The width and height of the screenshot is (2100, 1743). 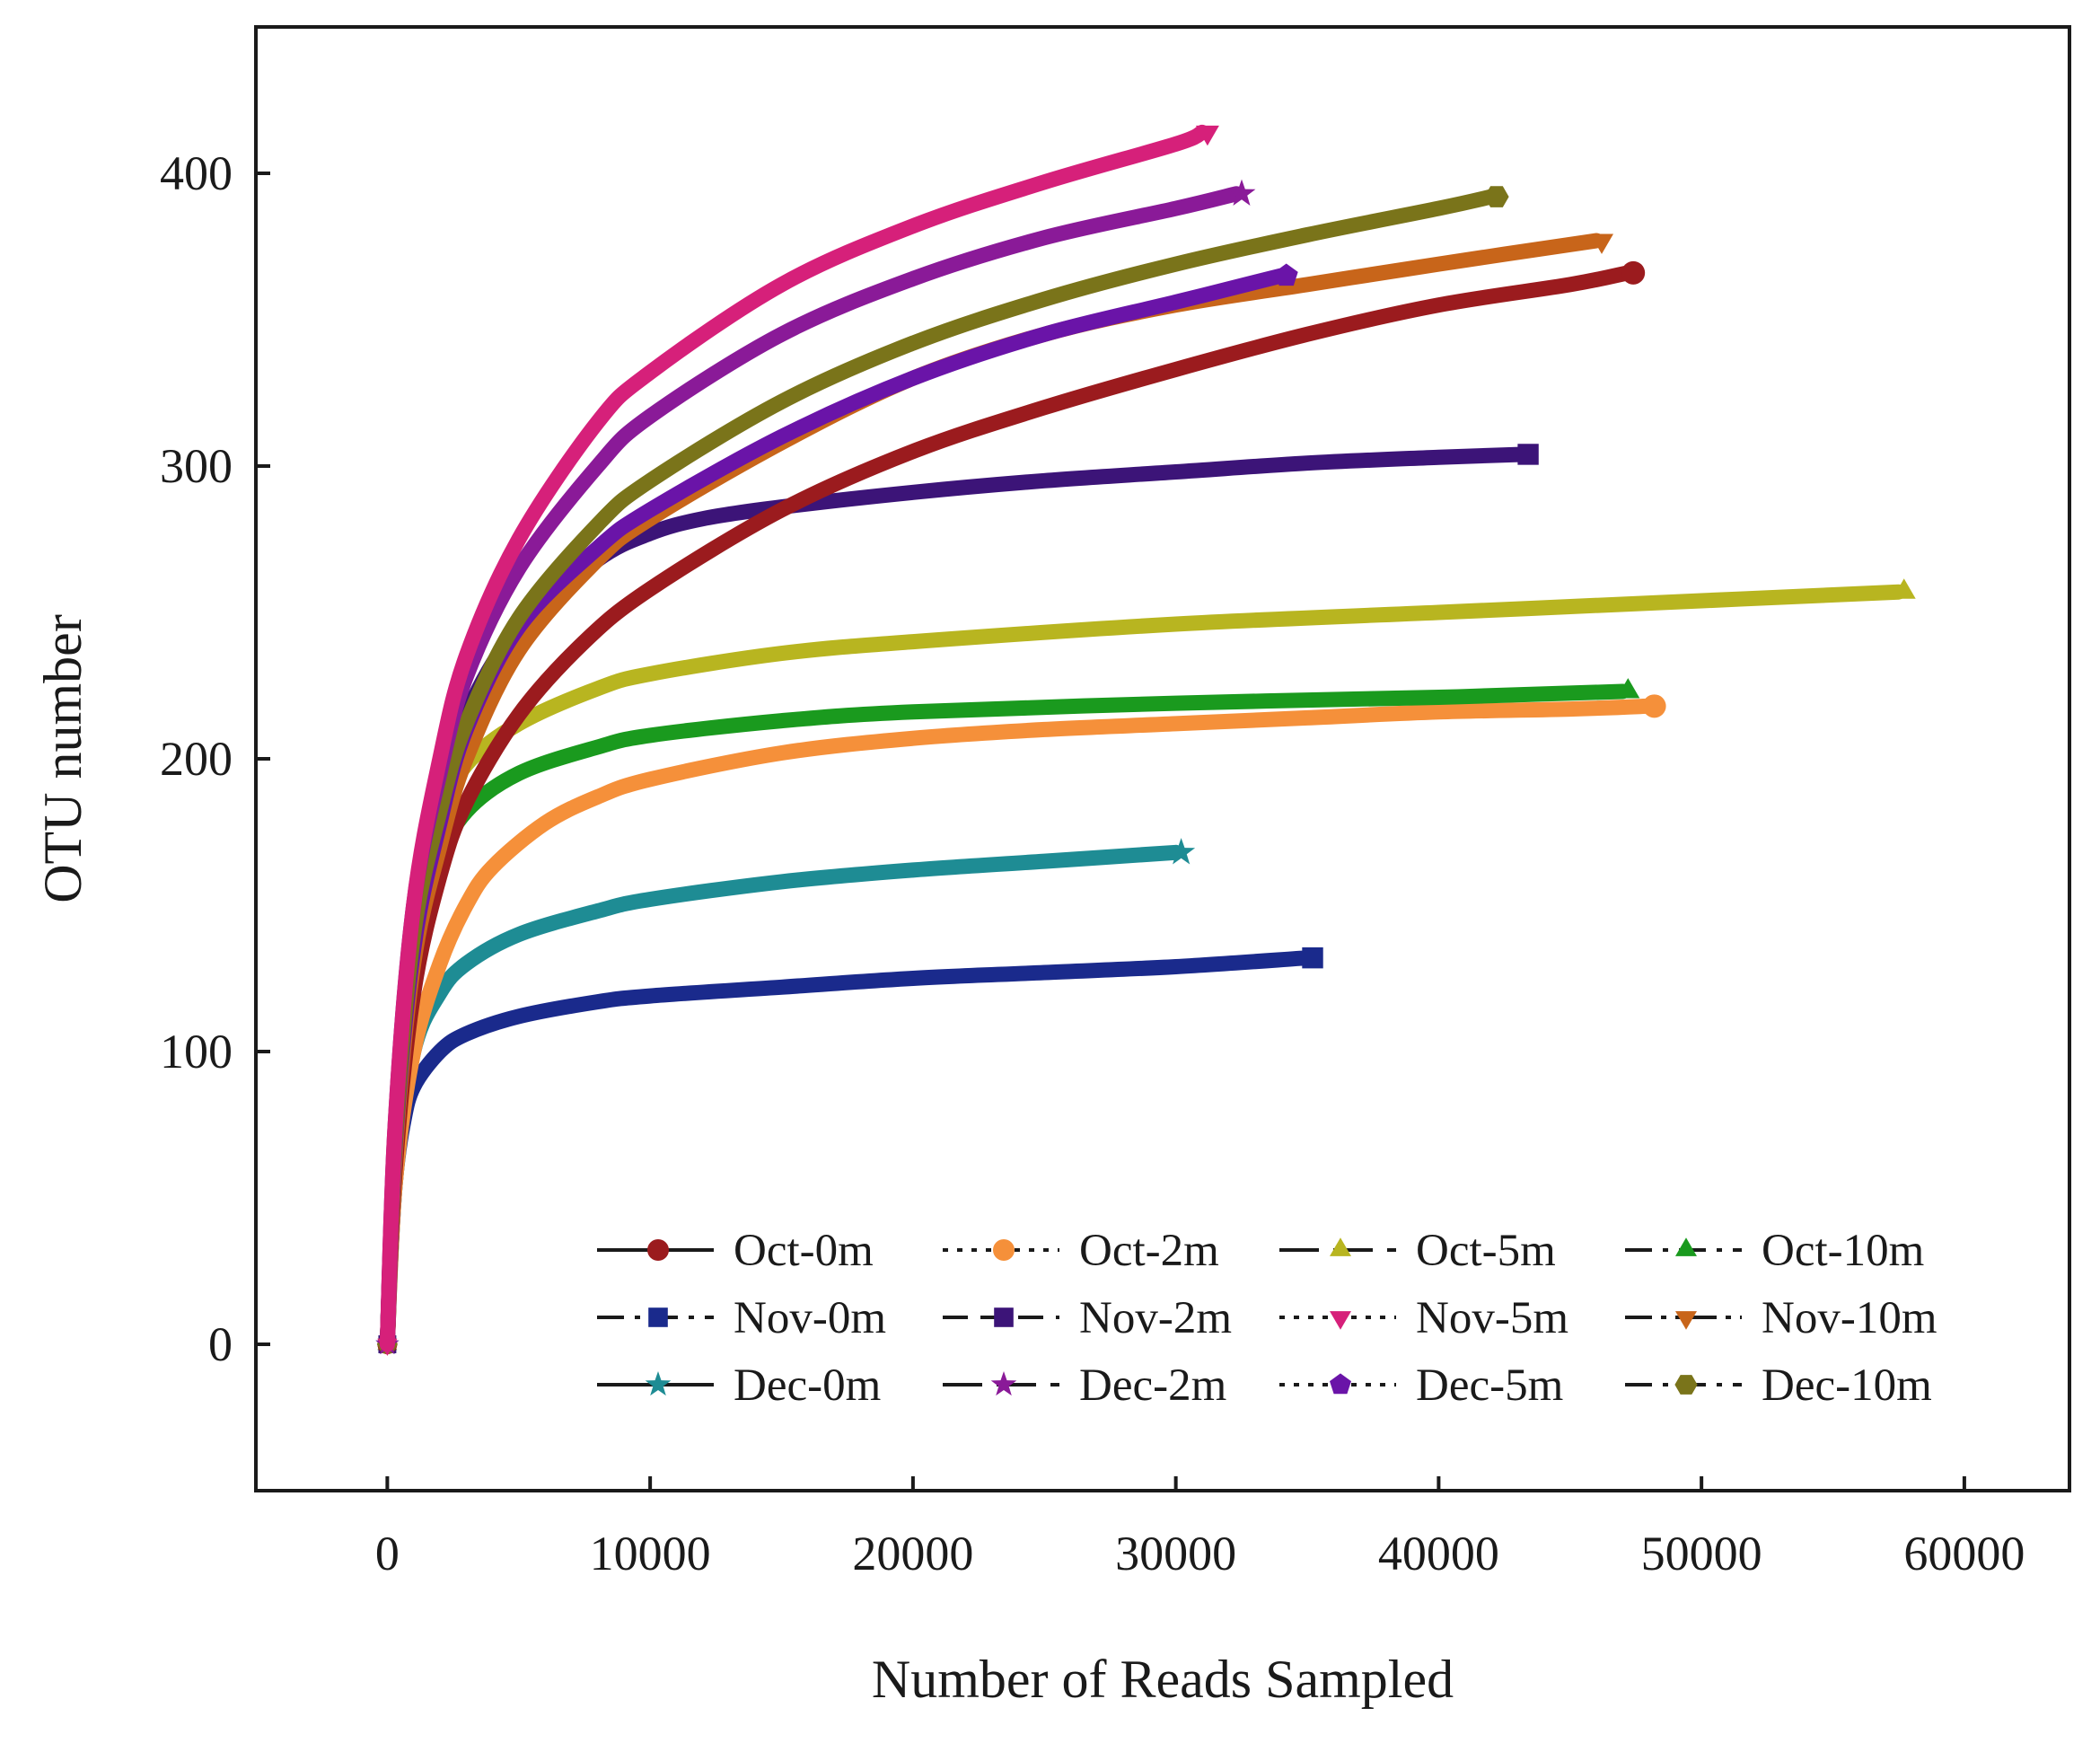 What do you see at coordinates (1153, 1386) in the screenshot?
I see `legend-label: Dec-2m` at bounding box center [1153, 1386].